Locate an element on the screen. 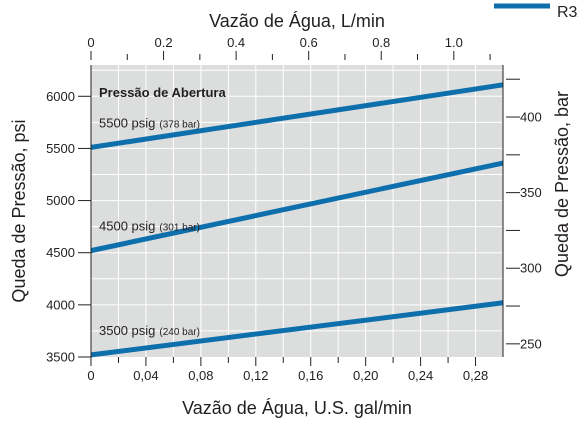  x-bottom-tick-label: 0,04 is located at coordinates (145, 375).